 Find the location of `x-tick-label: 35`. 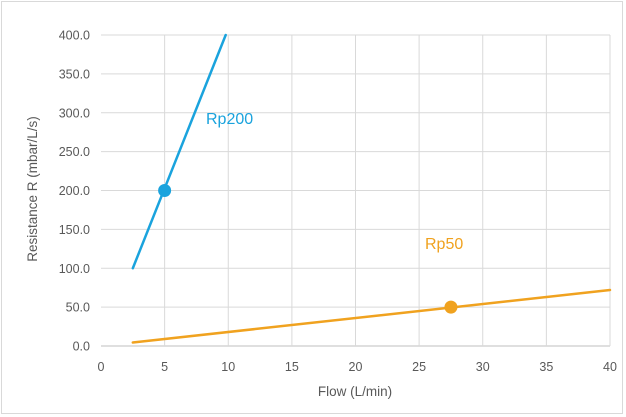

x-tick-label: 35 is located at coordinates (546, 367).